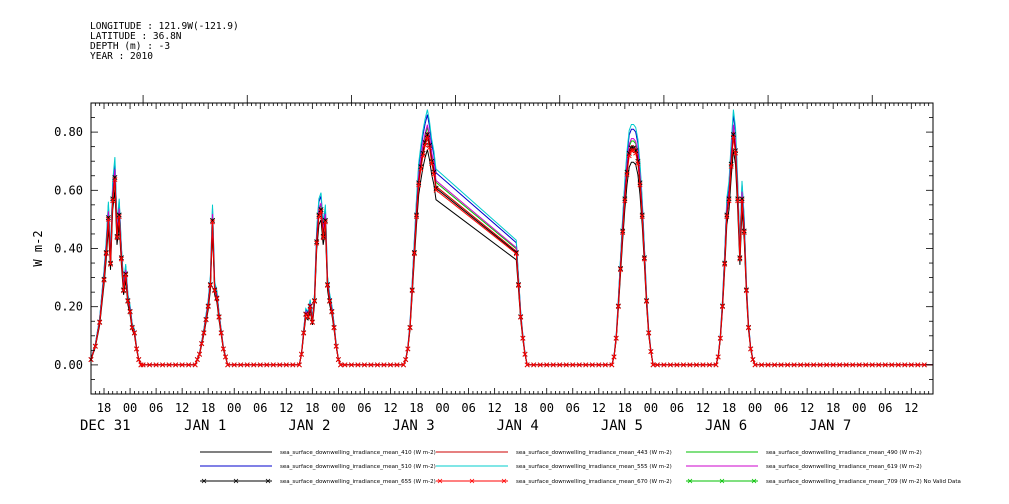 The height and width of the screenshot is (504, 1009). What do you see at coordinates (309, 426) in the screenshot?
I see `date-label: JAN 2` at bounding box center [309, 426].